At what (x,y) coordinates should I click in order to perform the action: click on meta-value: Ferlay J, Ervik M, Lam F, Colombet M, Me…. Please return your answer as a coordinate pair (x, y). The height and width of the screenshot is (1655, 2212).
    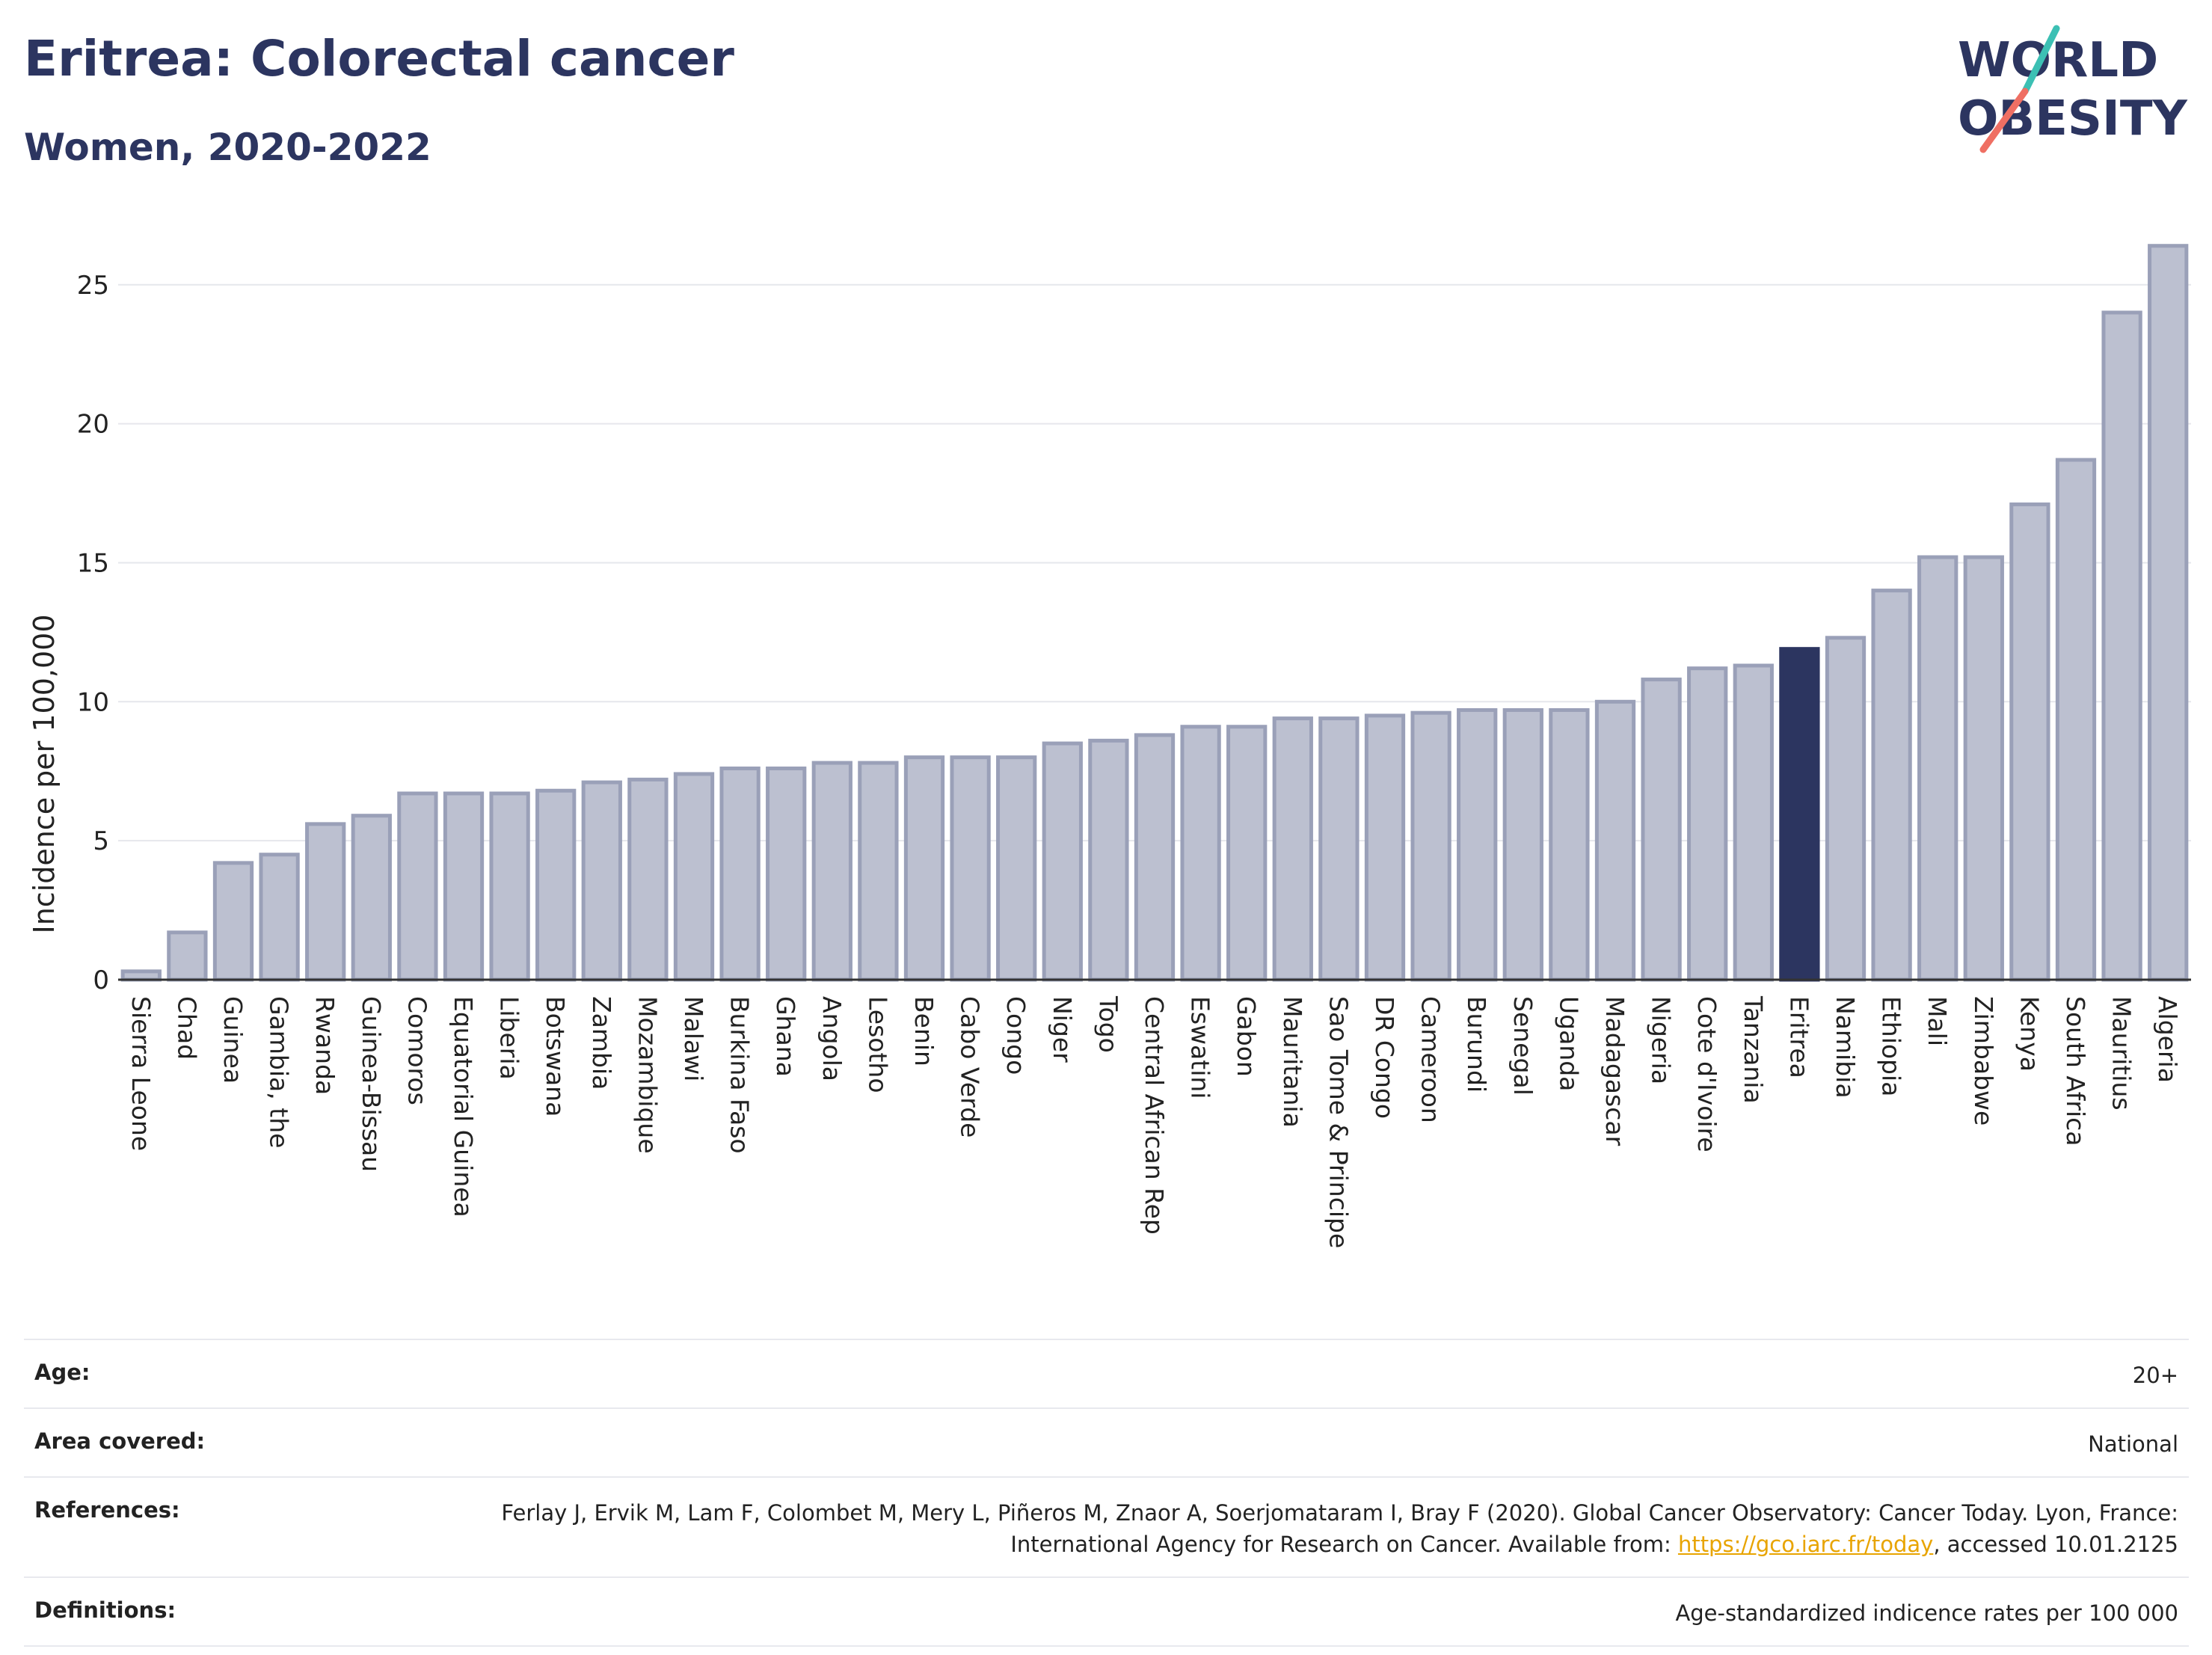
    Looking at the image, I should click on (1318, 1528).